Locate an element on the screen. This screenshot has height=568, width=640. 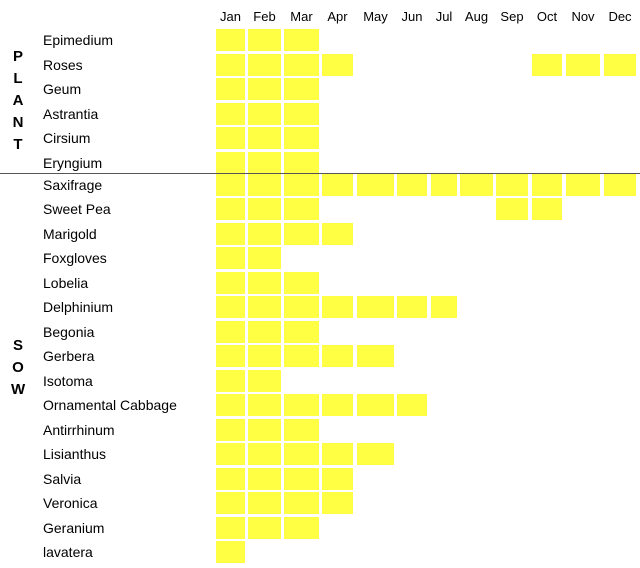
plant-name: Antirrhinum is located at coordinates (79, 429).